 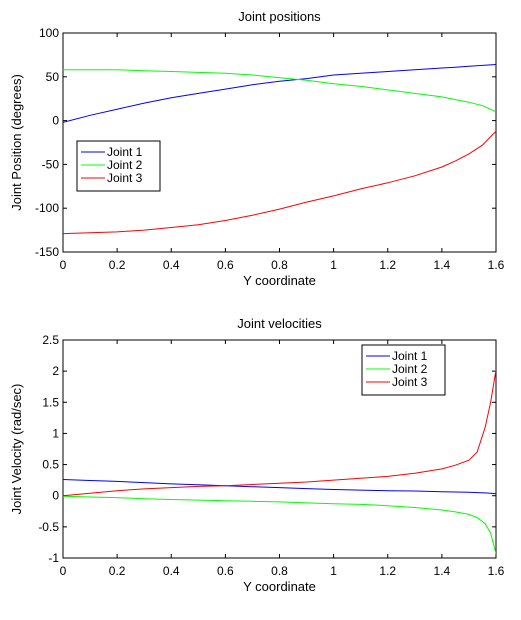 I want to click on y-tick-label: 1.5, so click(x=50, y=402).